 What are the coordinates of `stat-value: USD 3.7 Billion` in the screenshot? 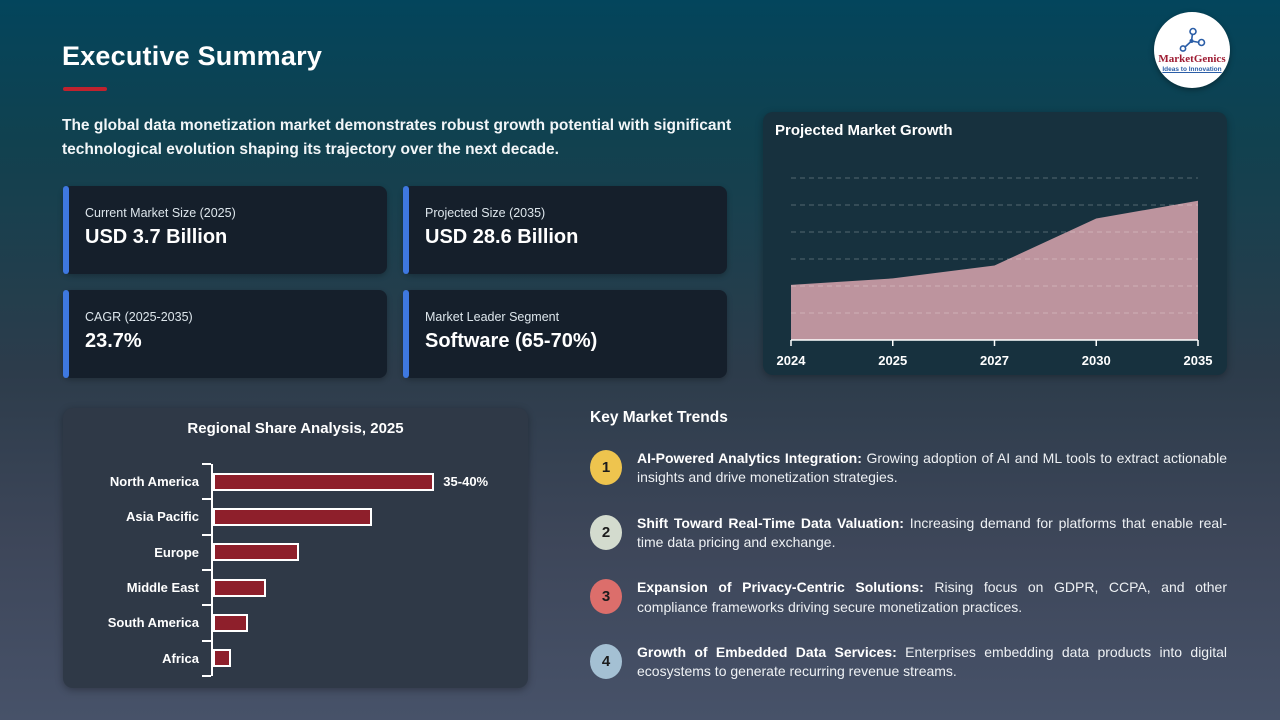 It's located at (156, 237).